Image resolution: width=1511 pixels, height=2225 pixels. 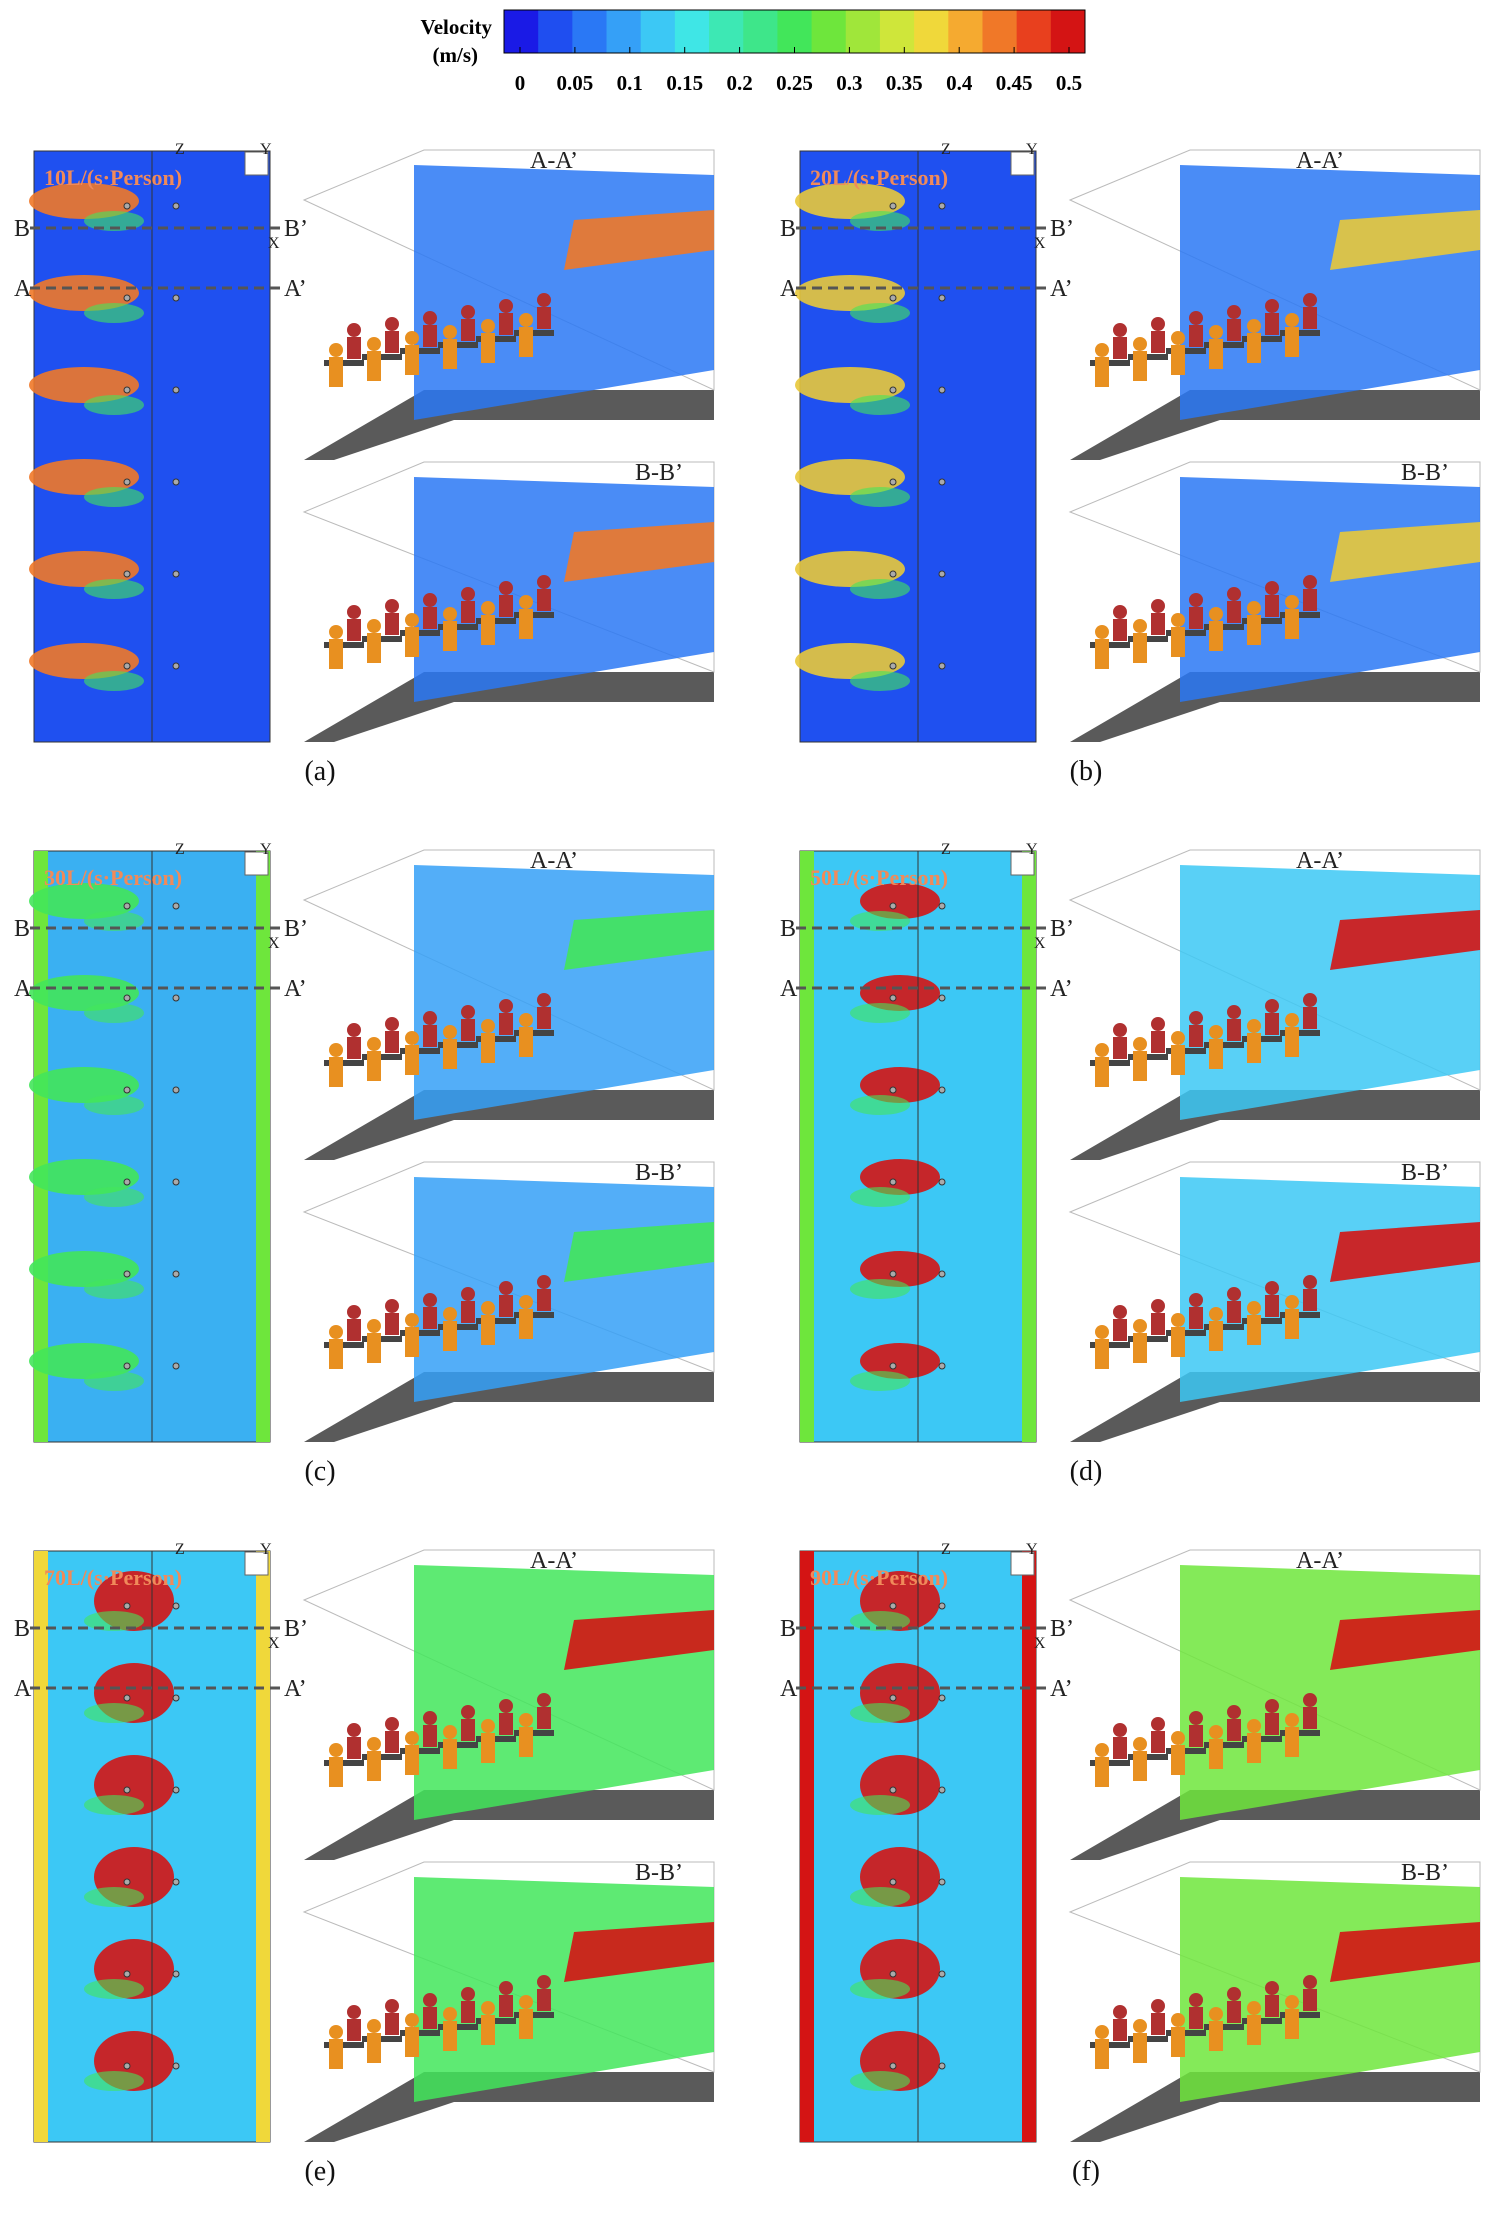 I want to click on flow-label: 30L/(s·Person), so click(x=113, y=877).